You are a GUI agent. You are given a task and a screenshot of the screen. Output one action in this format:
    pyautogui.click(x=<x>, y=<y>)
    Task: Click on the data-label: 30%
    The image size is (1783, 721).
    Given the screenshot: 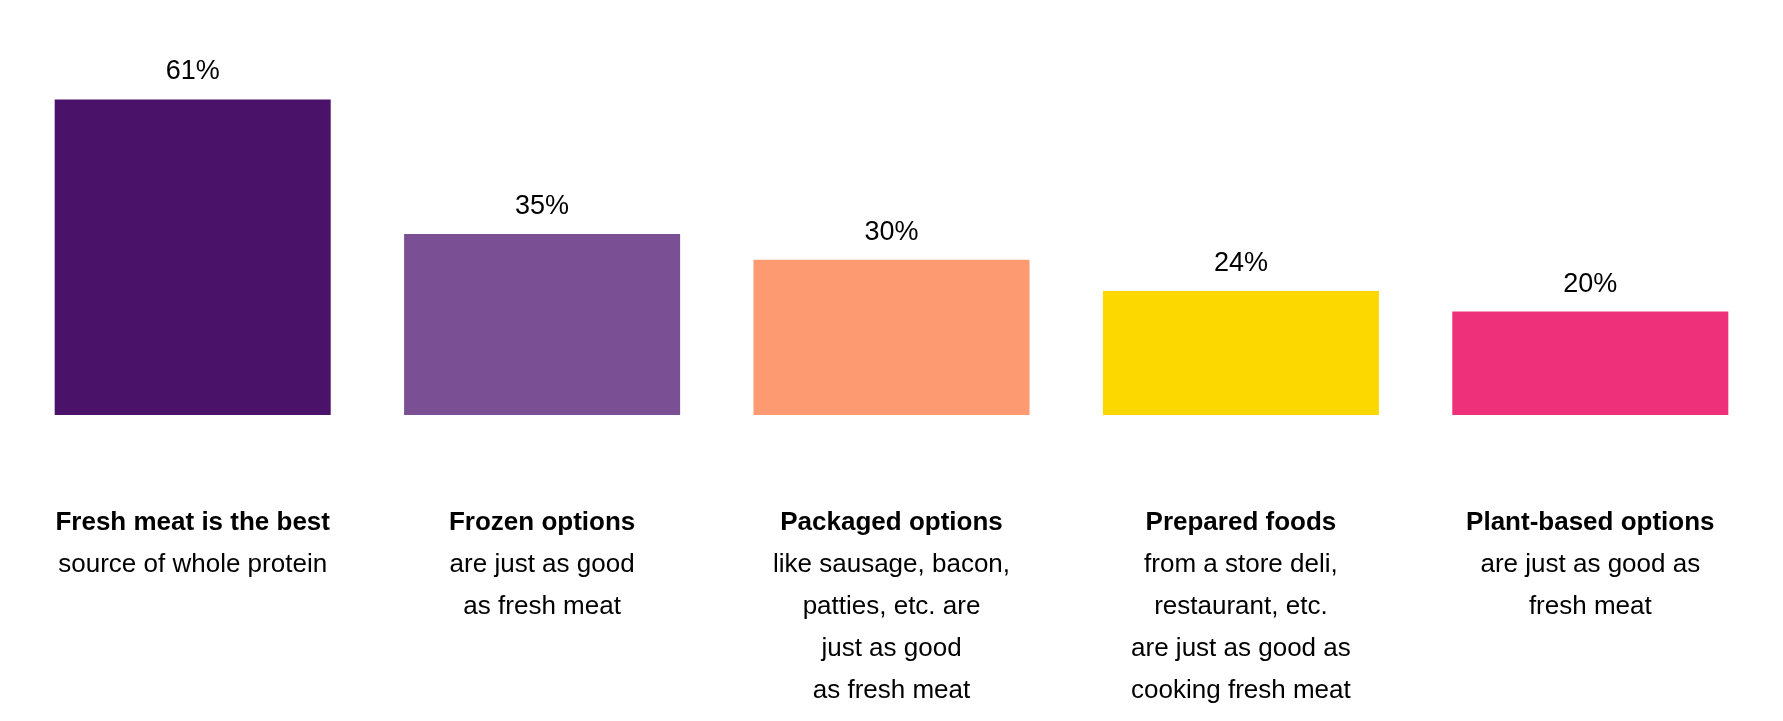 What is the action you would take?
    pyautogui.click(x=891, y=230)
    